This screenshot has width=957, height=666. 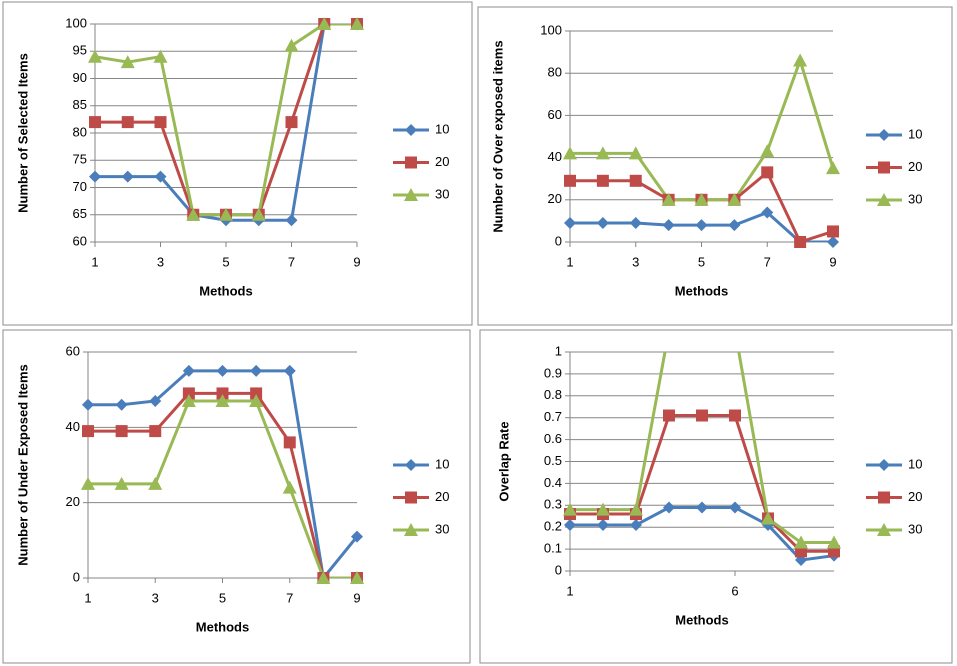 I want to click on y-tick-label: 20, so click(x=73, y=501).